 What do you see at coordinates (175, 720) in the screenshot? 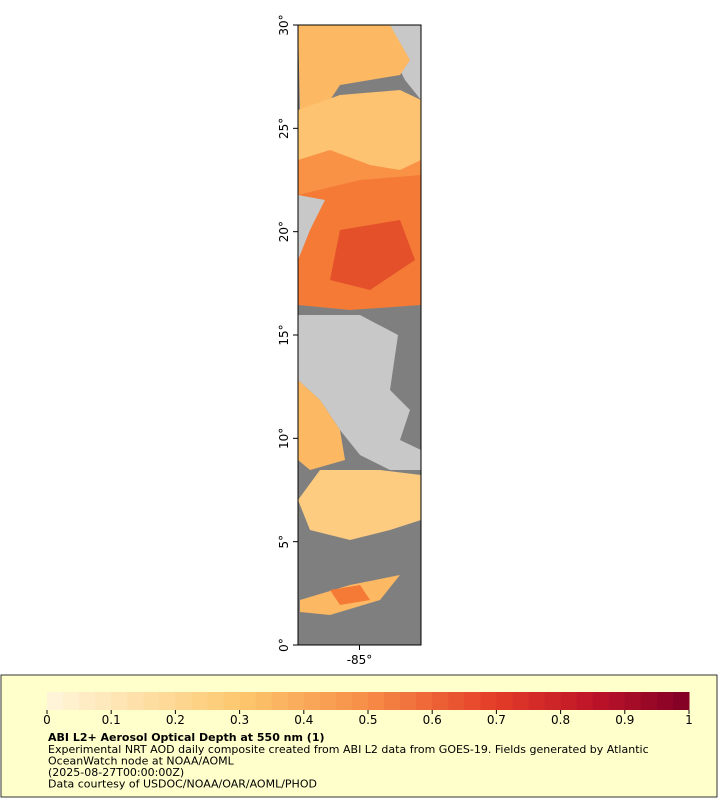
I see `colorbar-tick-label: 0.2` at bounding box center [175, 720].